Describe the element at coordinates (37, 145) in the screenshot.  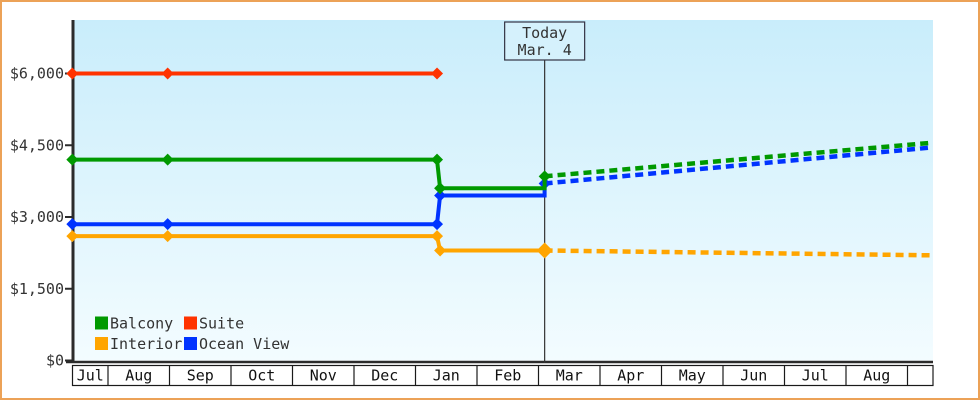
I see `y-axis-tick-label: $4,500` at that location.